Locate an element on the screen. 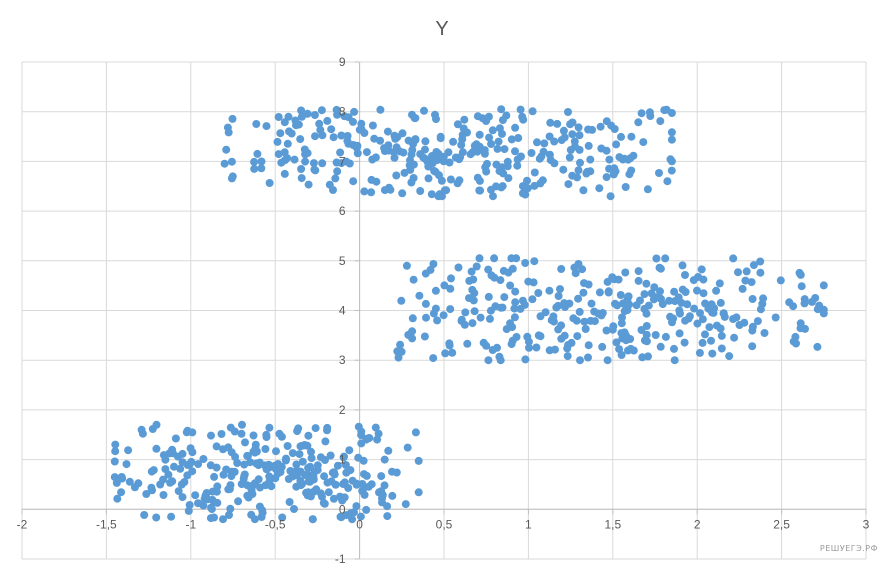 The height and width of the screenshot is (575, 885). y-tick-label: 9 is located at coordinates (342, 62).